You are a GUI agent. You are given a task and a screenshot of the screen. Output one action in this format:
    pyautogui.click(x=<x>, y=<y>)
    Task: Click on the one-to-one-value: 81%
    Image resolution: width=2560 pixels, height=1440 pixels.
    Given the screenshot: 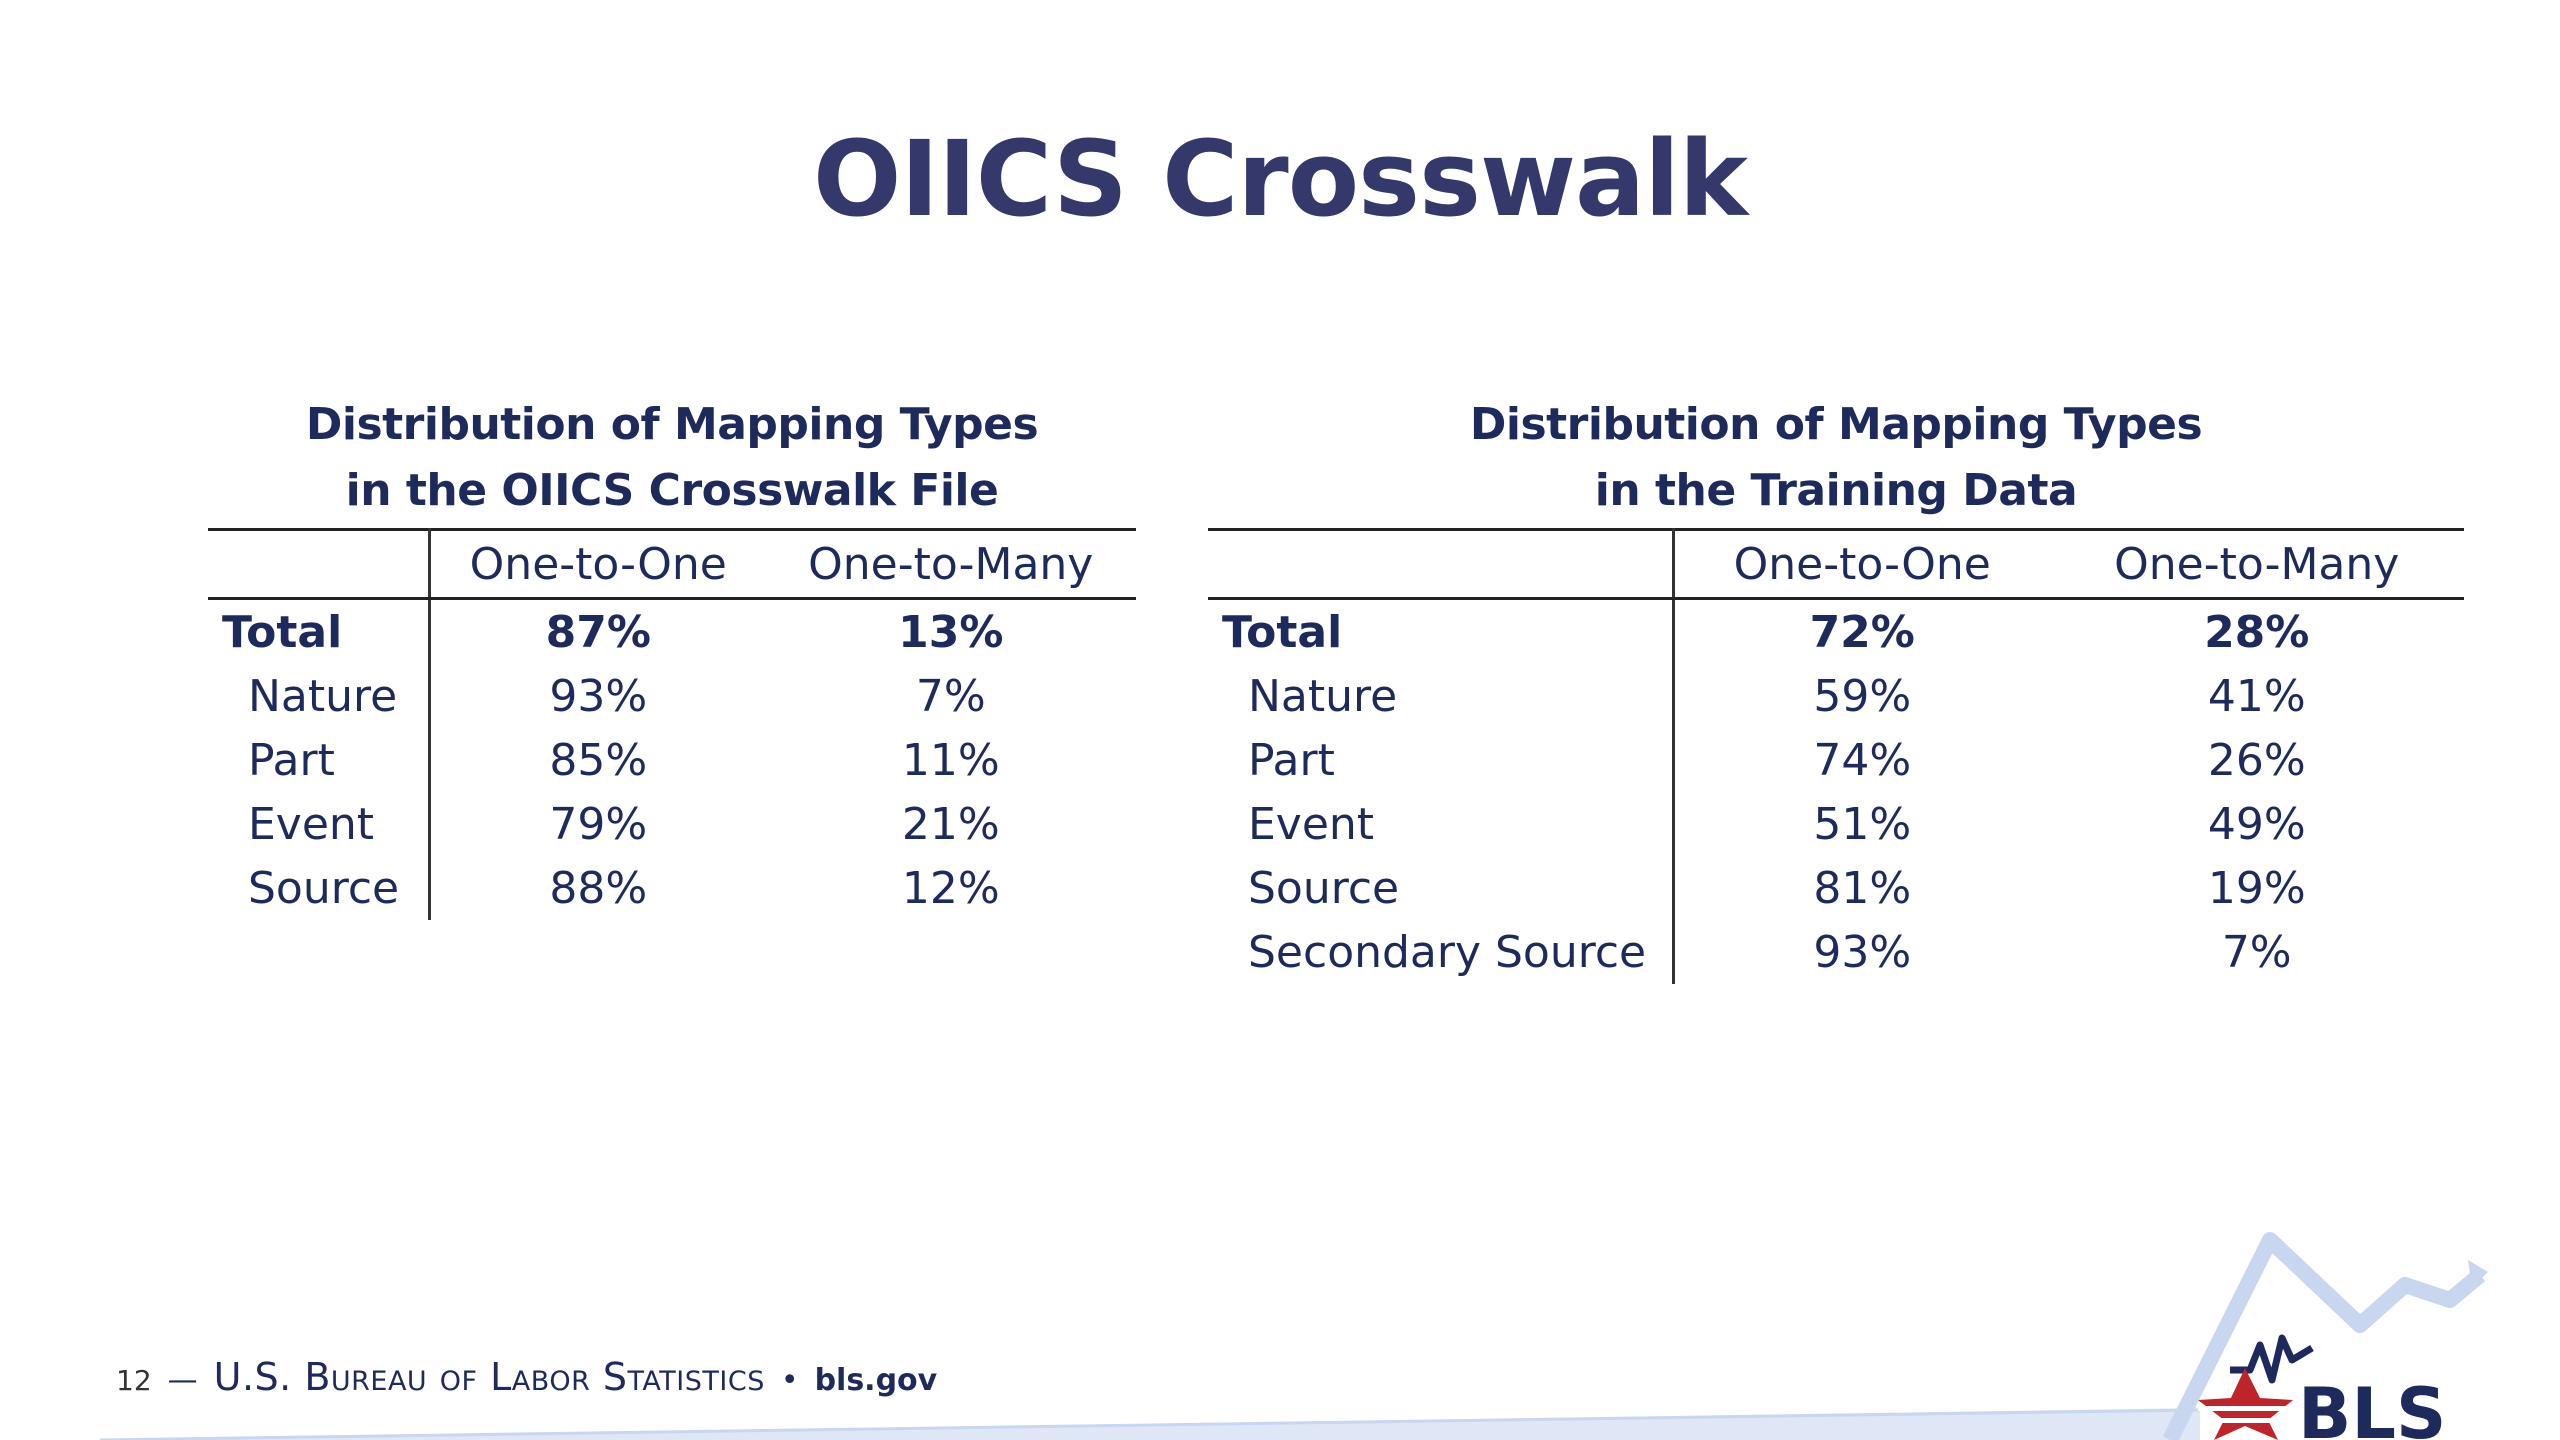 What is the action you would take?
    pyautogui.click(x=1862, y=888)
    